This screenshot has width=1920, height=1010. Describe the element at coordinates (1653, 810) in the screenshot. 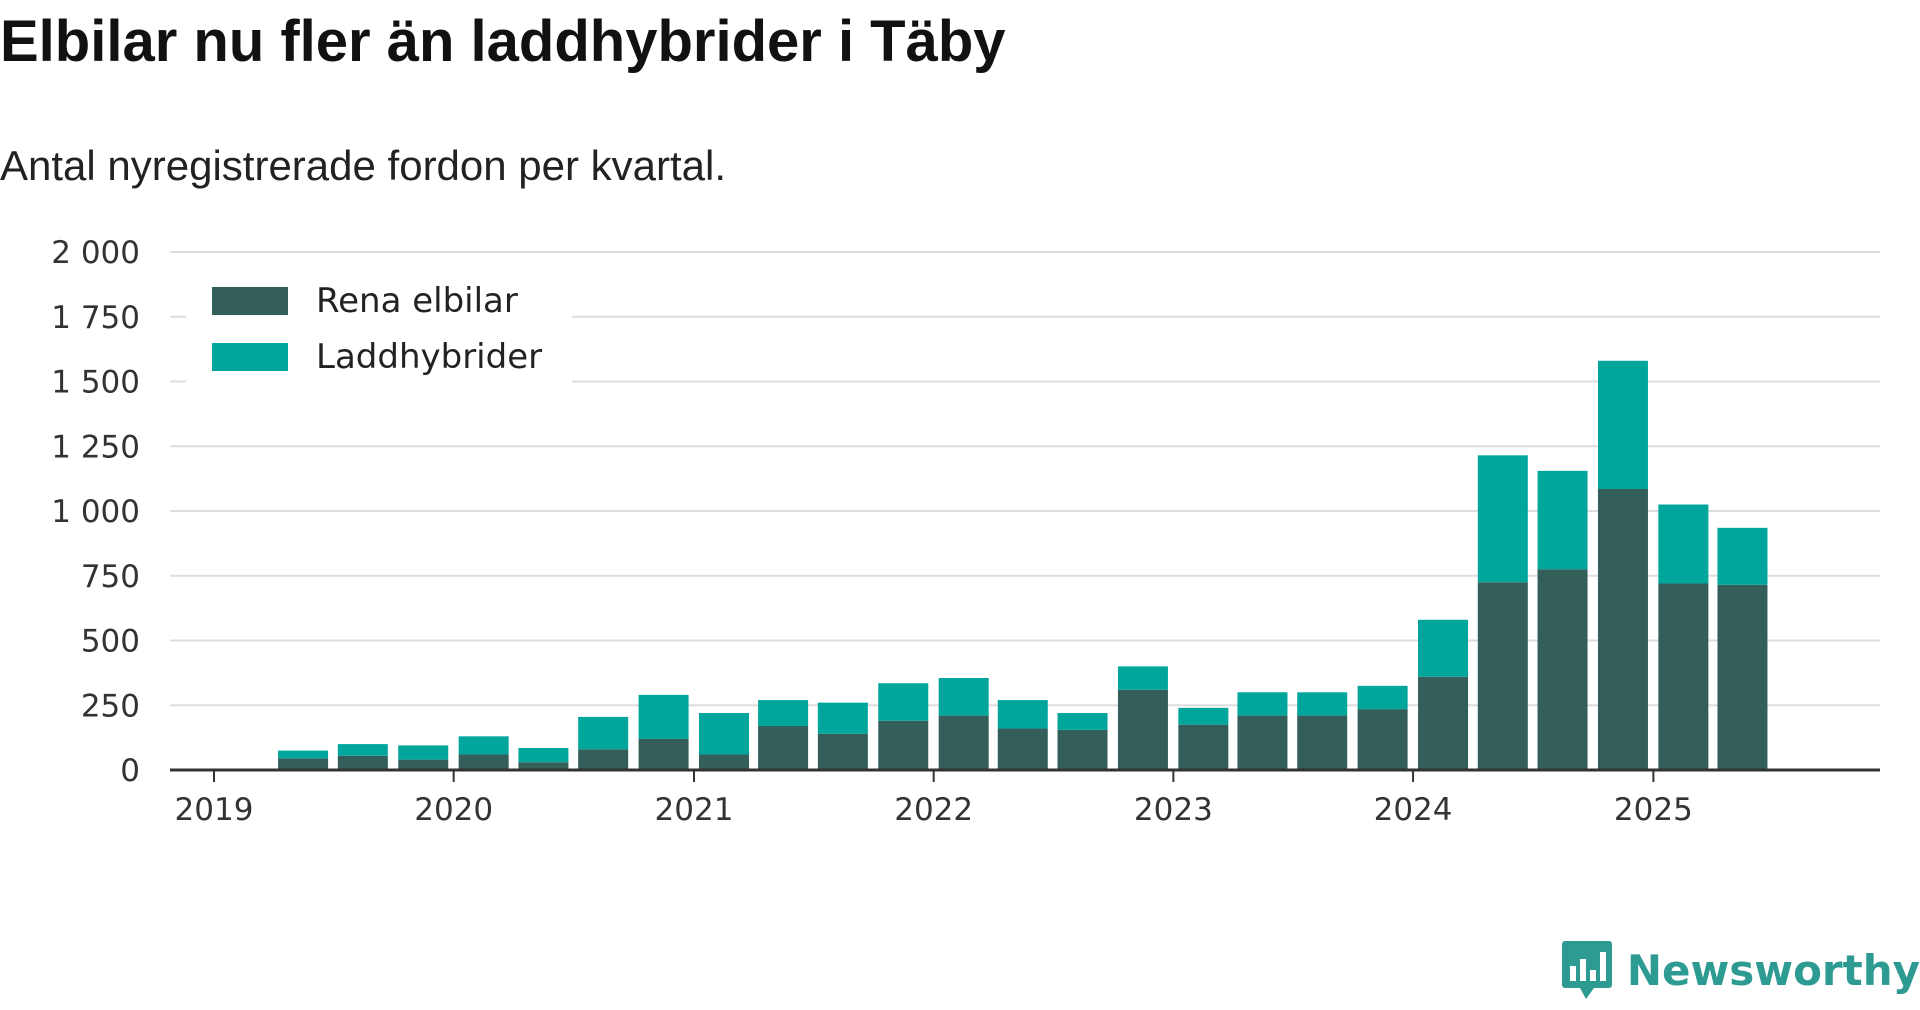

I see `x-tick-label: 2025` at that location.